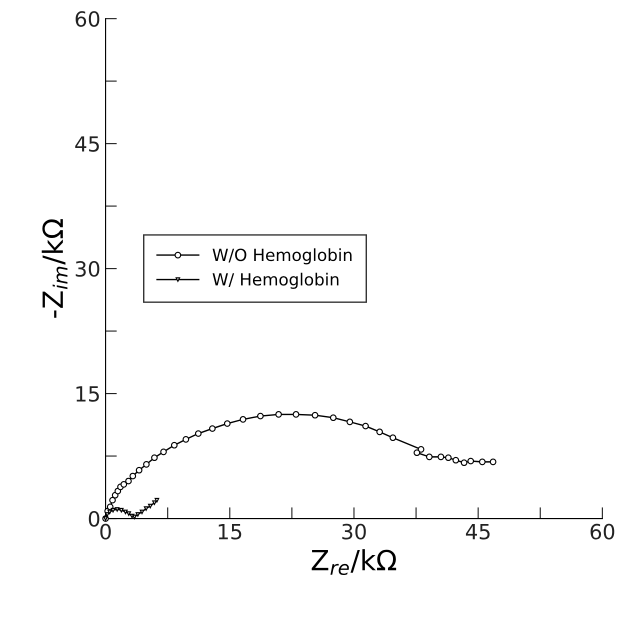 This screenshot has width=621, height=621. What do you see at coordinates (88, 19) in the screenshot?
I see `y-tick-label: 60` at bounding box center [88, 19].